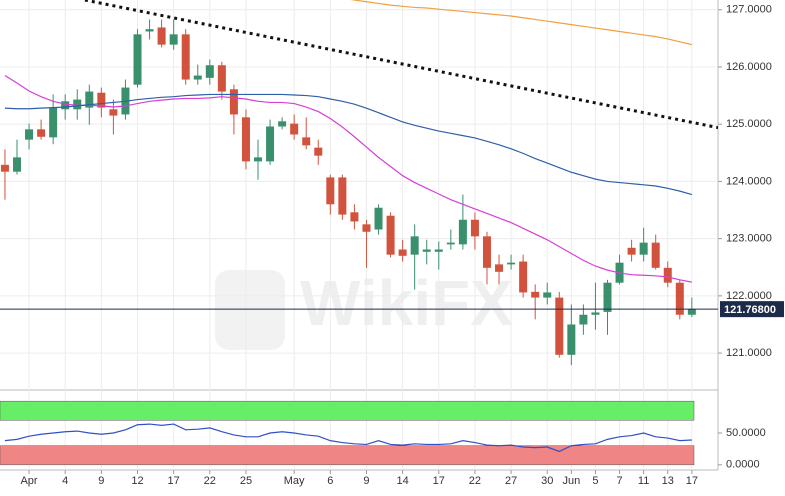 The width and height of the screenshot is (785, 496). Describe the element at coordinates (595, 481) in the screenshot. I see `x-tick-label: 5` at that location.